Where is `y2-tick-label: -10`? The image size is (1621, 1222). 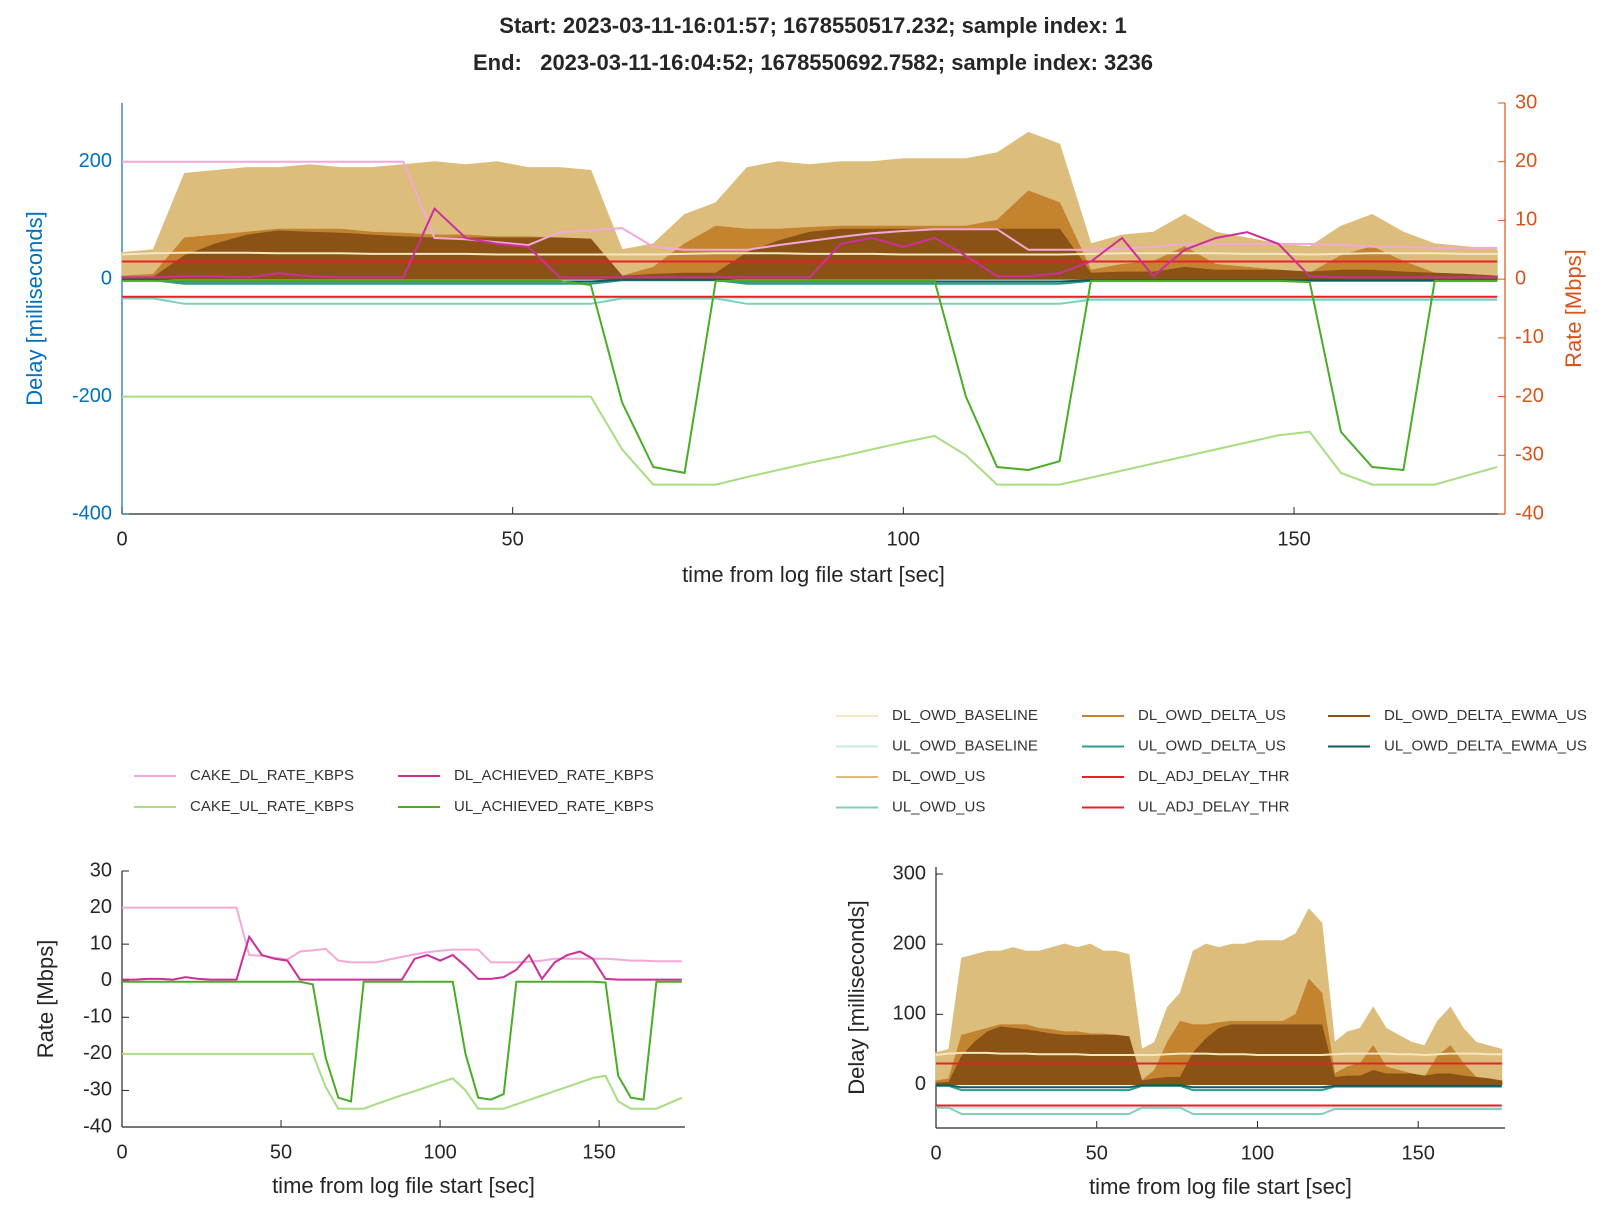 y2-tick-label: -10 is located at coordinates (1529, 337).